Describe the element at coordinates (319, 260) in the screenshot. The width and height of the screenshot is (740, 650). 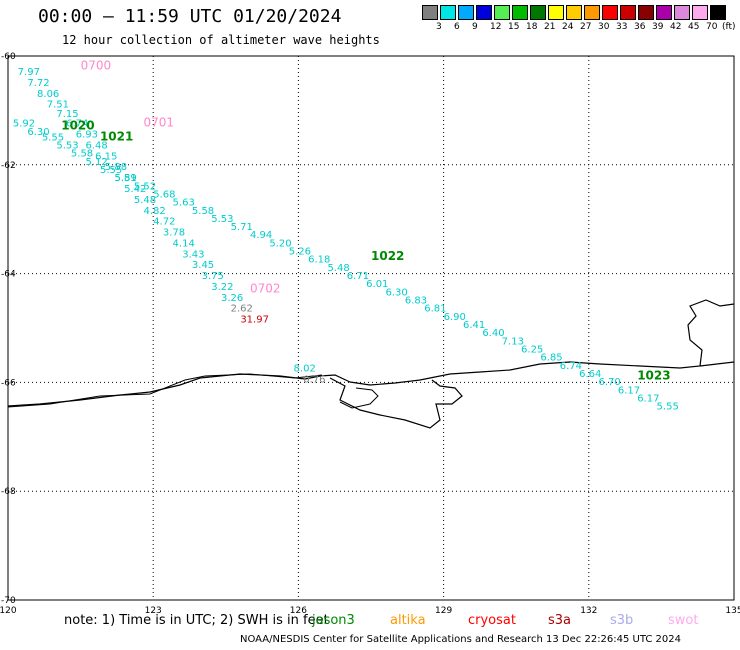
I see `track-point-value: 6.18` at that location.